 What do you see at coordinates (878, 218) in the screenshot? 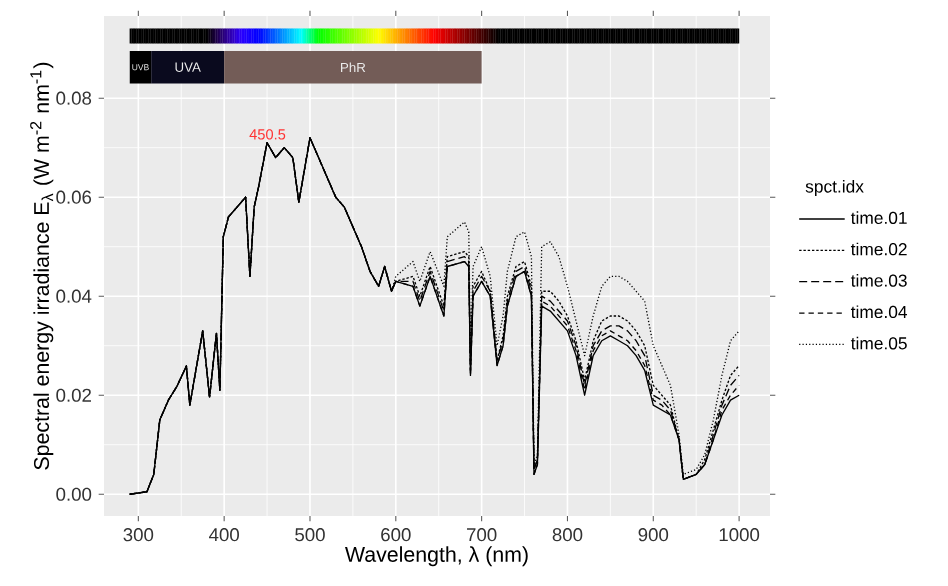
I see `legend-label: time.01` at bounding box center [878, 218].